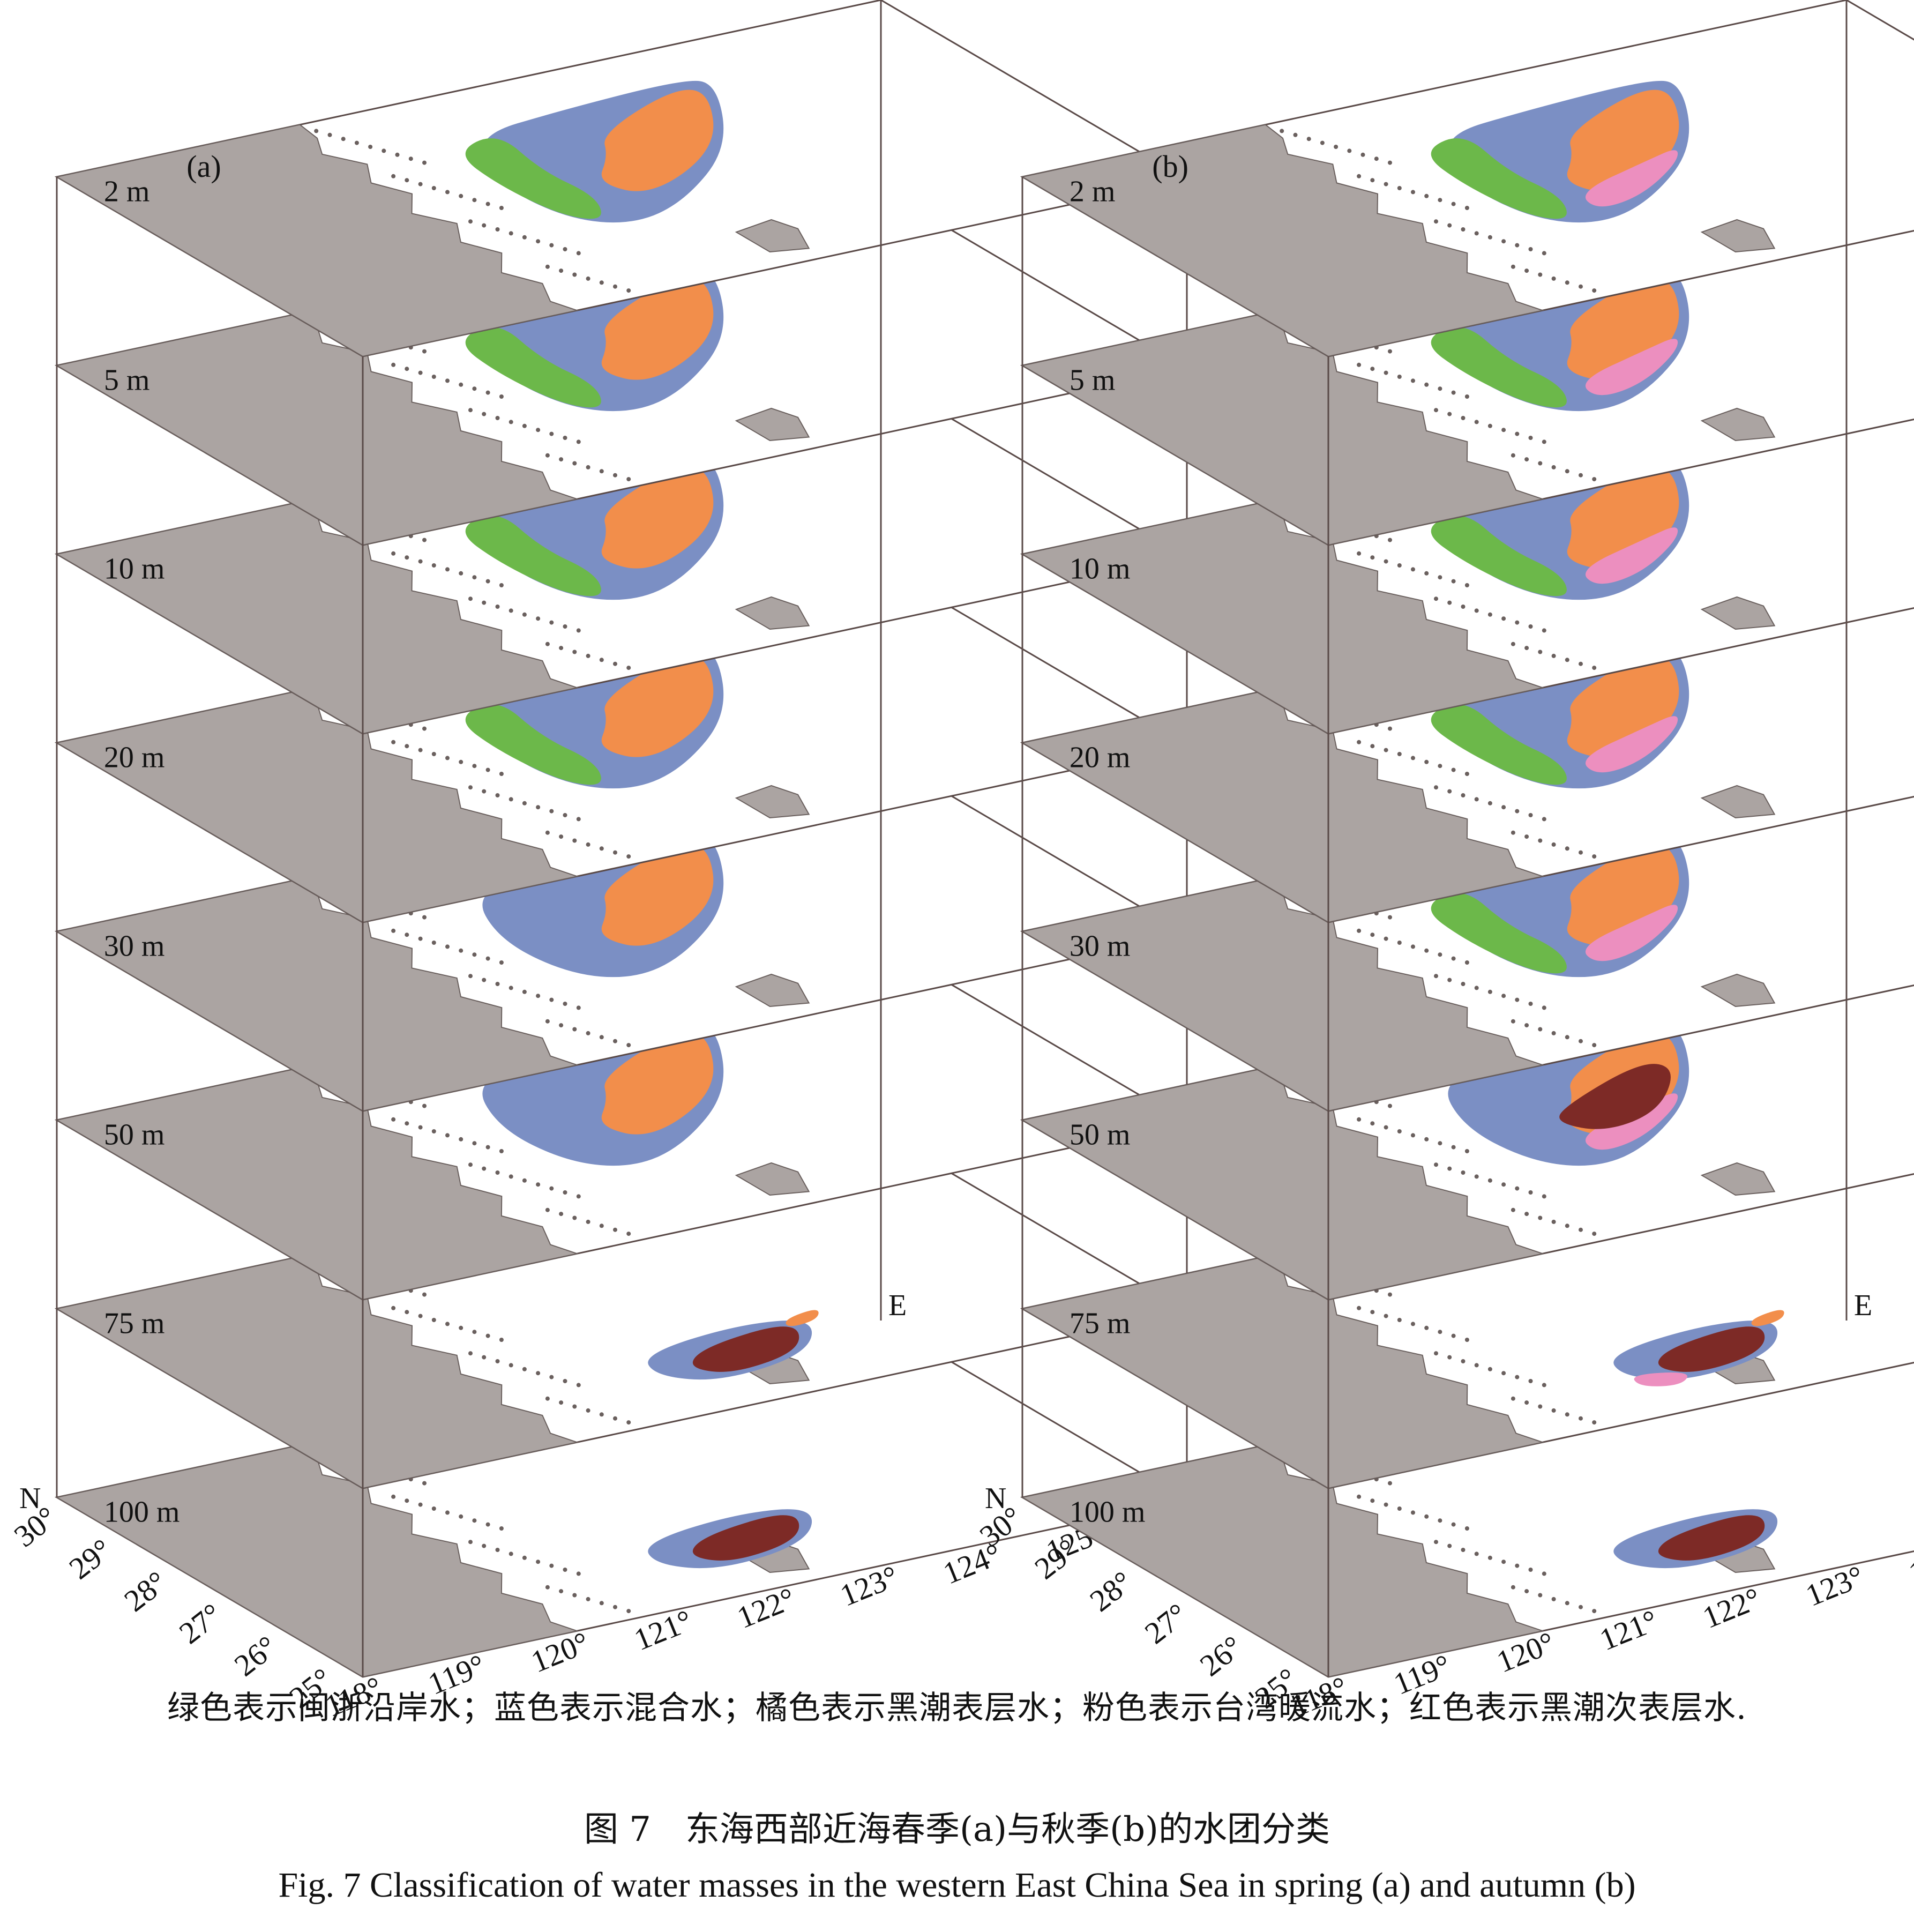 This screenshot has height=1932, width=1914. I want to click on latitude-tick-label: 28°, so click(146, 1591).